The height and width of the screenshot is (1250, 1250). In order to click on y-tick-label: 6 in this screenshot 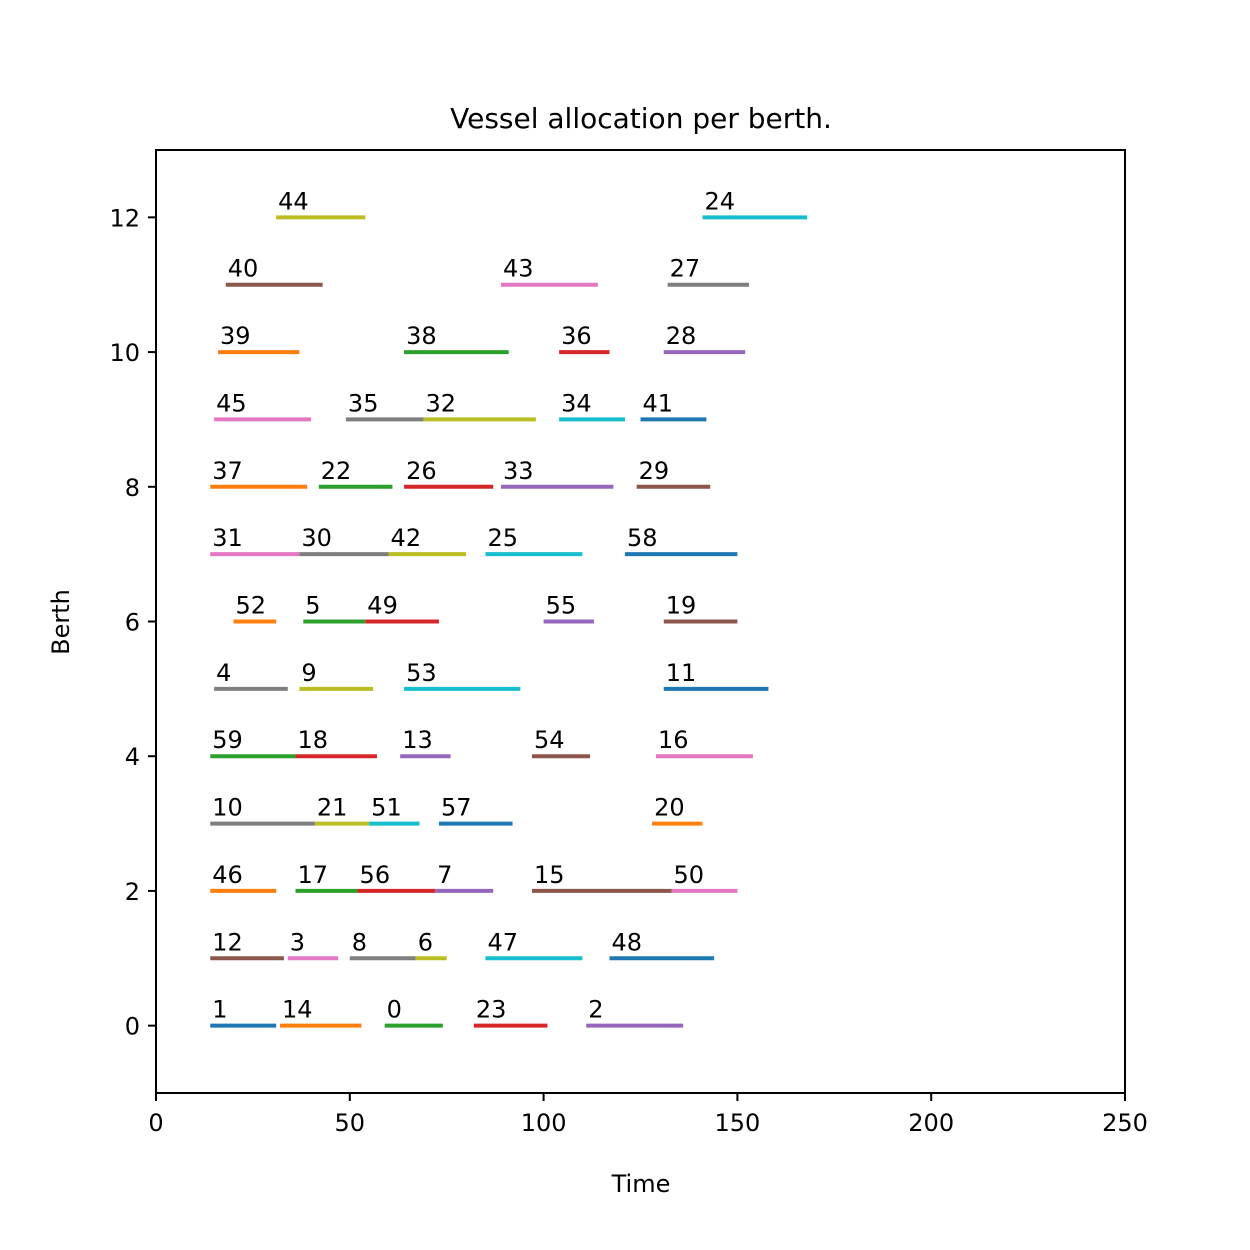, I will do `click(132, 623)`.